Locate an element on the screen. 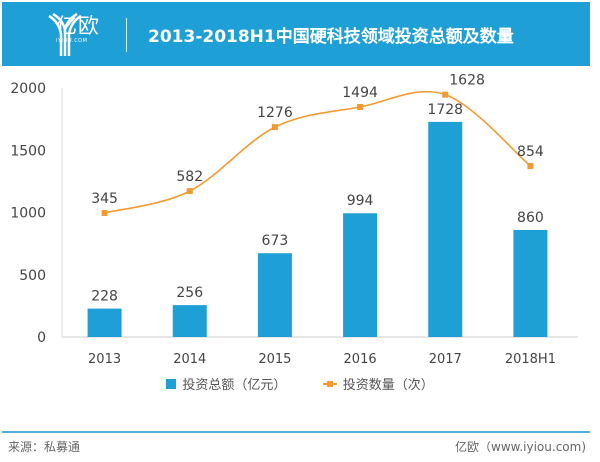 The image size is (600, 462). logo-text: 亿欧 is located at coordinates (78, 26).